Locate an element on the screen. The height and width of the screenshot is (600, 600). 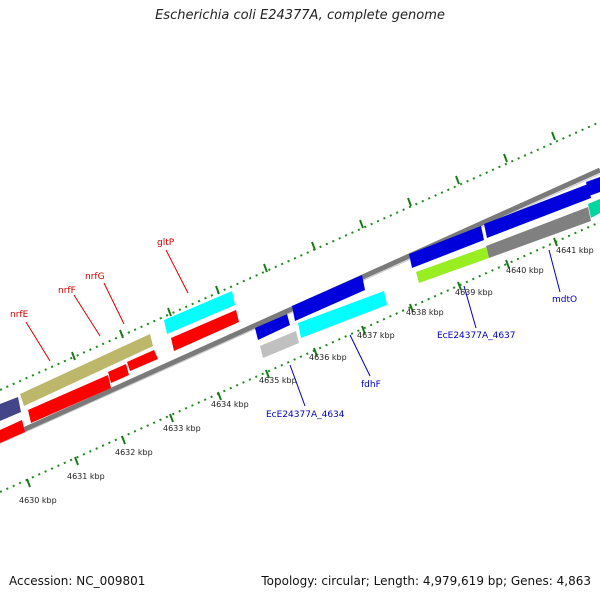
gene-label-EcE24377A_4637: EcE24377A_4637 is located at coordinates (476, 336).